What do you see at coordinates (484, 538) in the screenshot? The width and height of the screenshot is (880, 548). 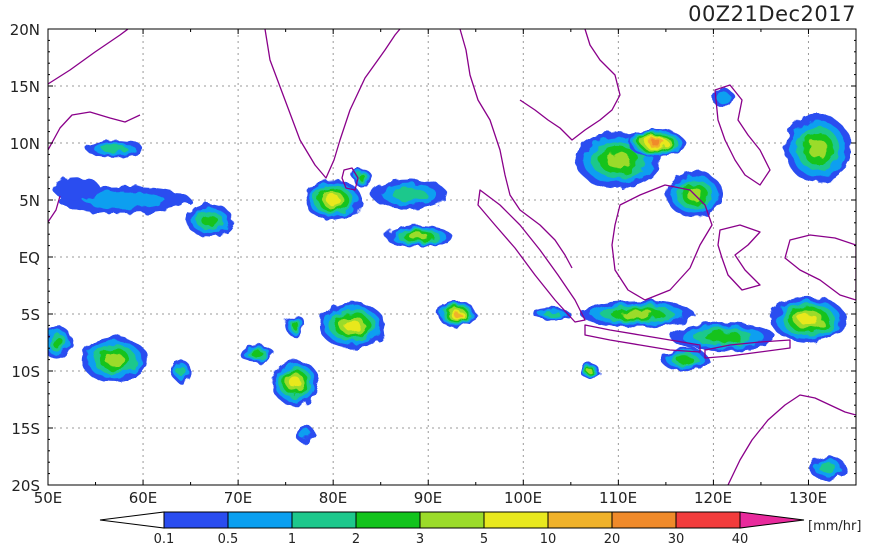 I see `colorbar-tick-label: 5` at bounding box center [484, 538].